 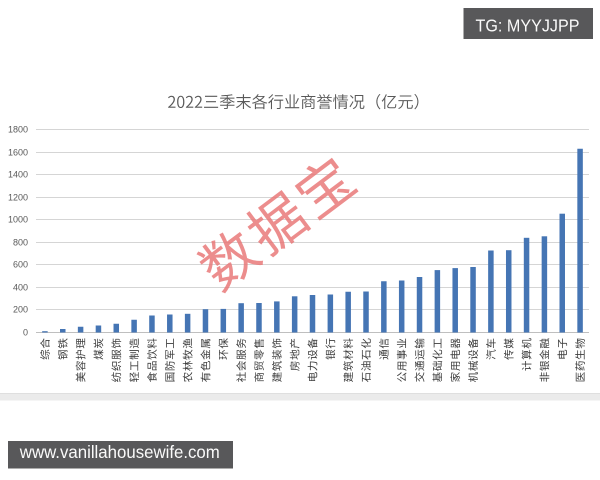 I want to click on svg-text: 200, so click(x=20, y=310).